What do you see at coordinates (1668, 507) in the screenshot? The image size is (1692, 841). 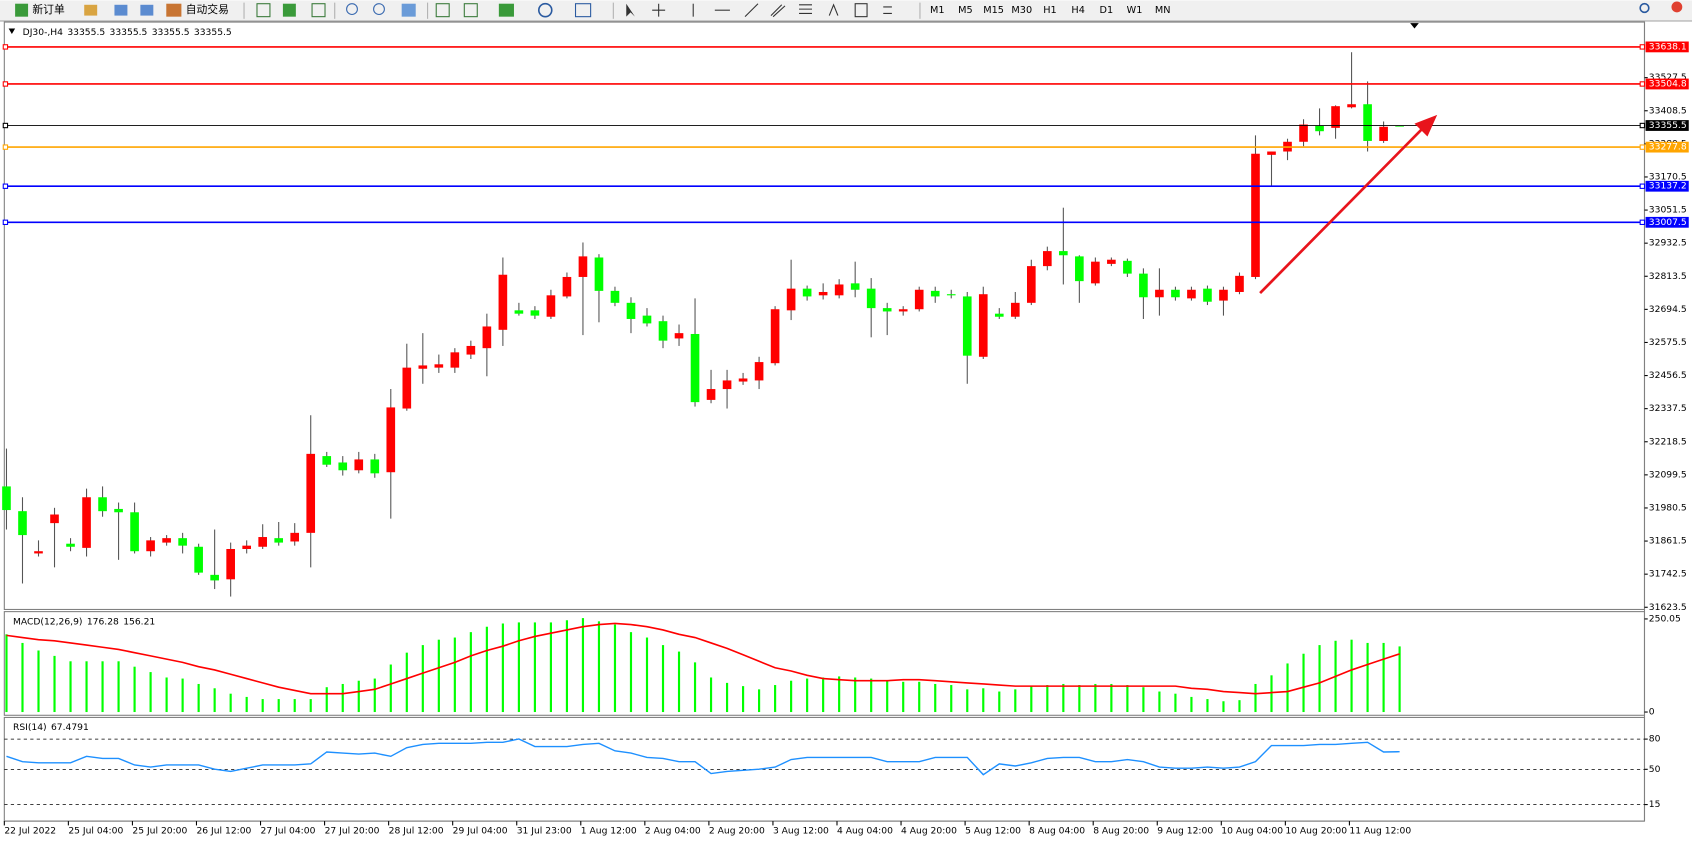 I see `y-tick-label: 31980.5` at bounding box center [1668, 507].